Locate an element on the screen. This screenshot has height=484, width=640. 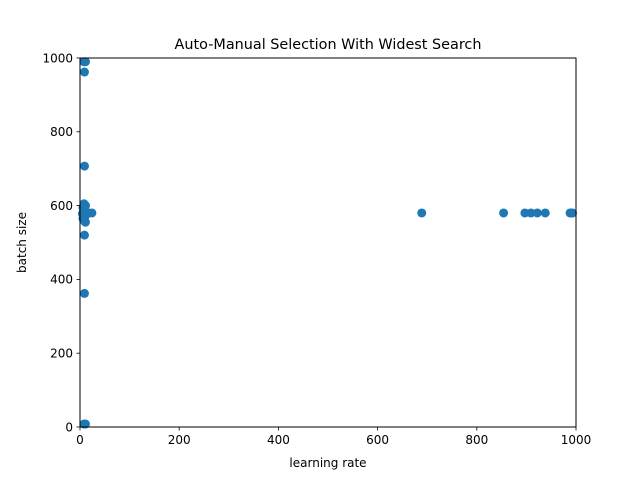
x-axis-label: learning rate is located at coordinates (327, 463).